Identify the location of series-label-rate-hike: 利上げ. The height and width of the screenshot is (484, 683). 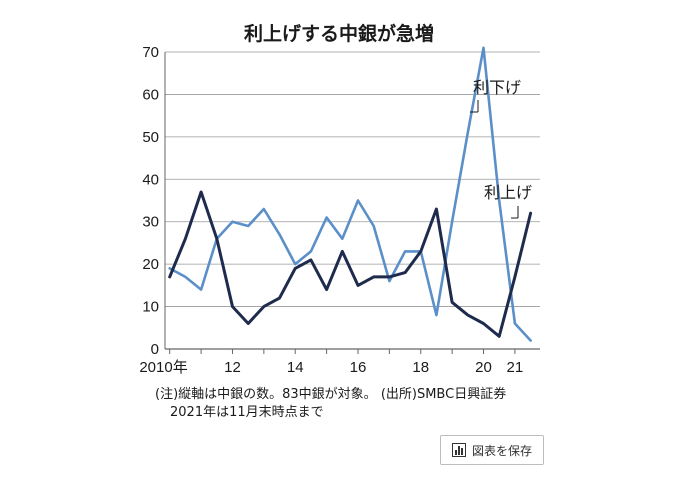
(508, 192).